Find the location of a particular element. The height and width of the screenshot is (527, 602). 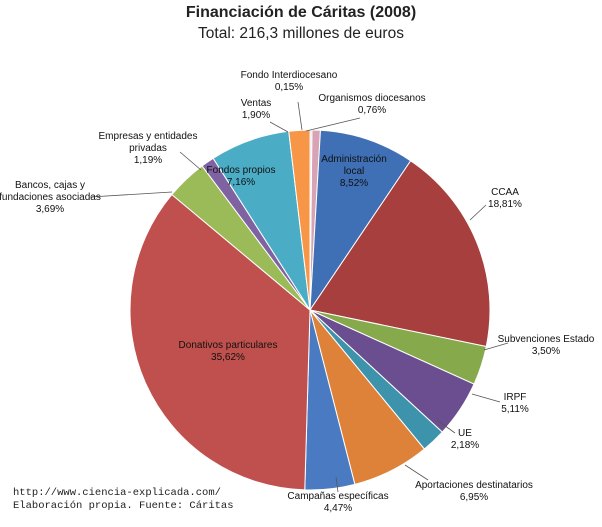

slice-value-label-administracion-local: 8,52% is located at coordinates (354, 183).